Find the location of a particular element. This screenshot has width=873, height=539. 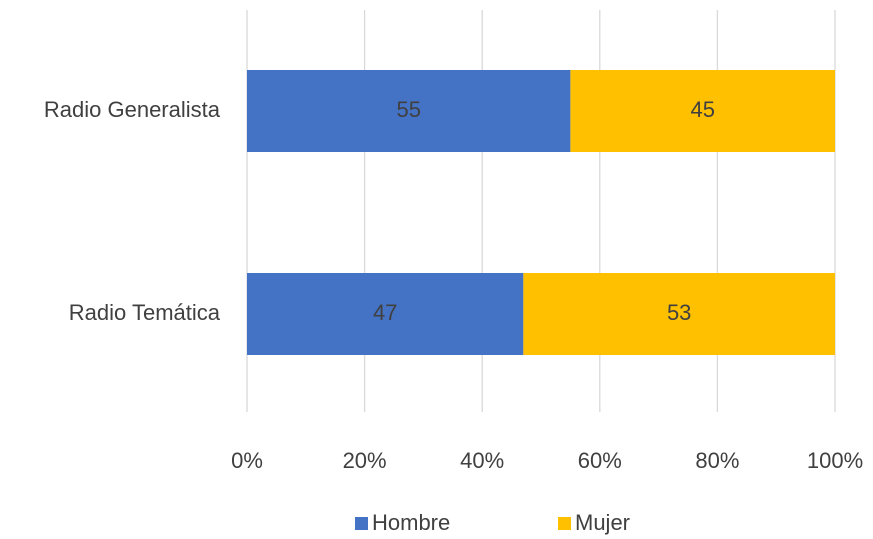

x-tick-label: 80% is located at coordinates (717, 460).